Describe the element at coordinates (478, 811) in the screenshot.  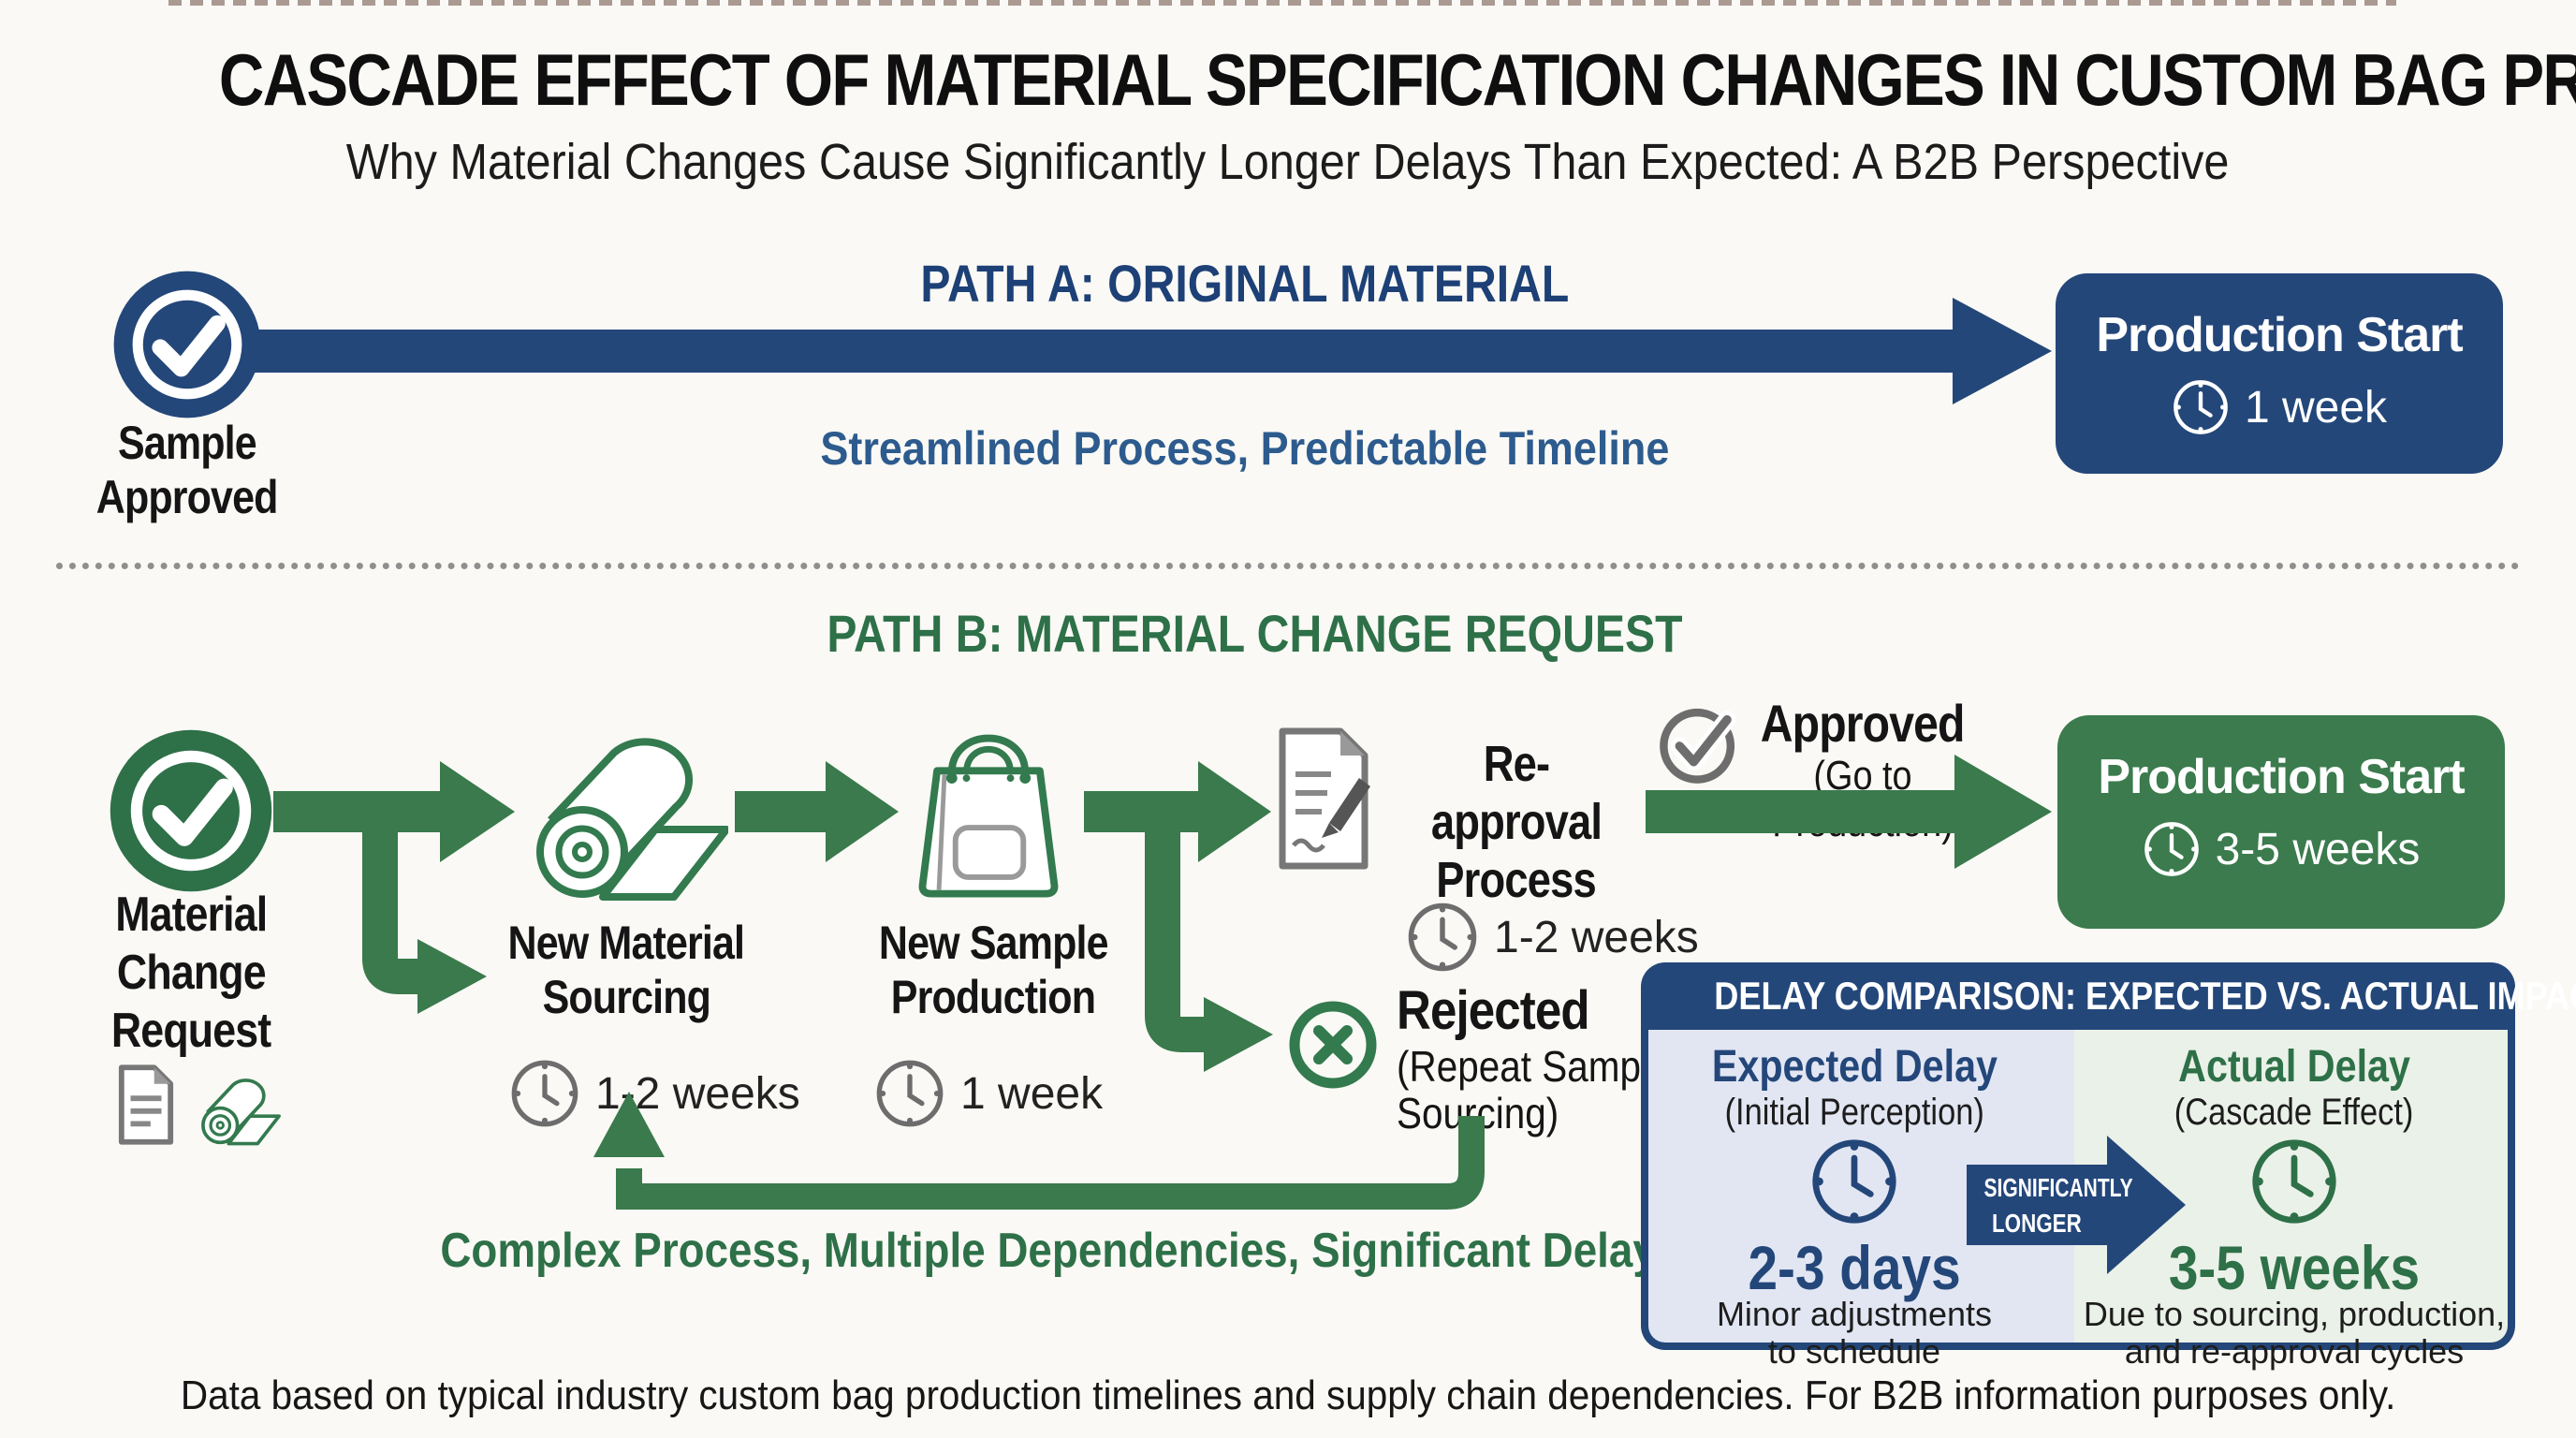
I see `path-b-arrow1-head` at that location.